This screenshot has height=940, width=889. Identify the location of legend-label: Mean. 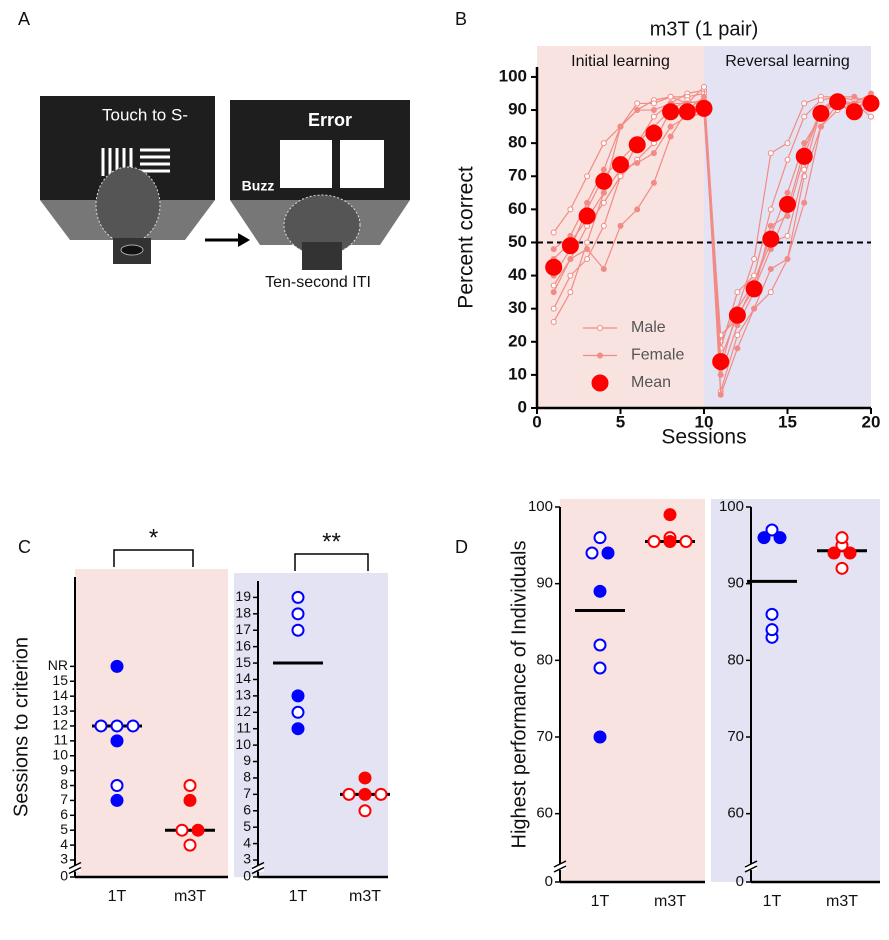
(651, 382).